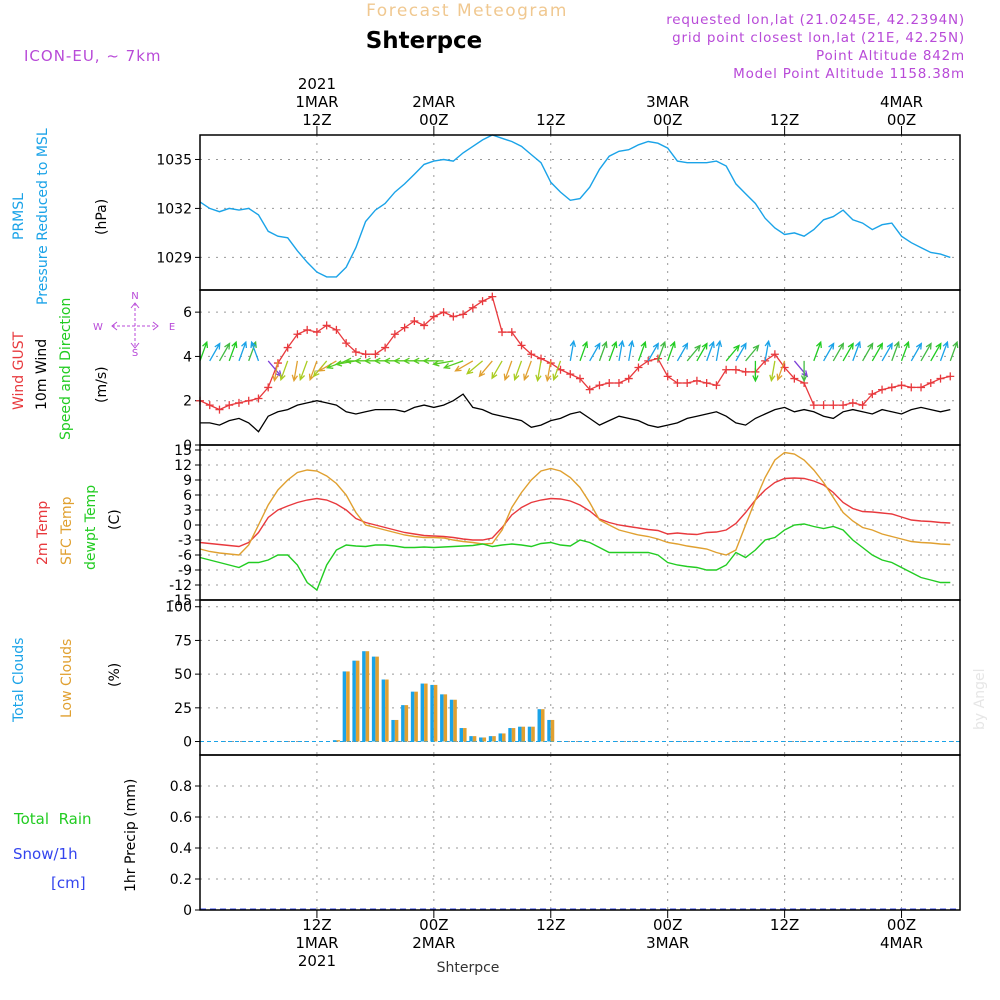  Describe the element at coordinates (183, 466) in the screenshot. I see `y-tick-label: 12` at that location.